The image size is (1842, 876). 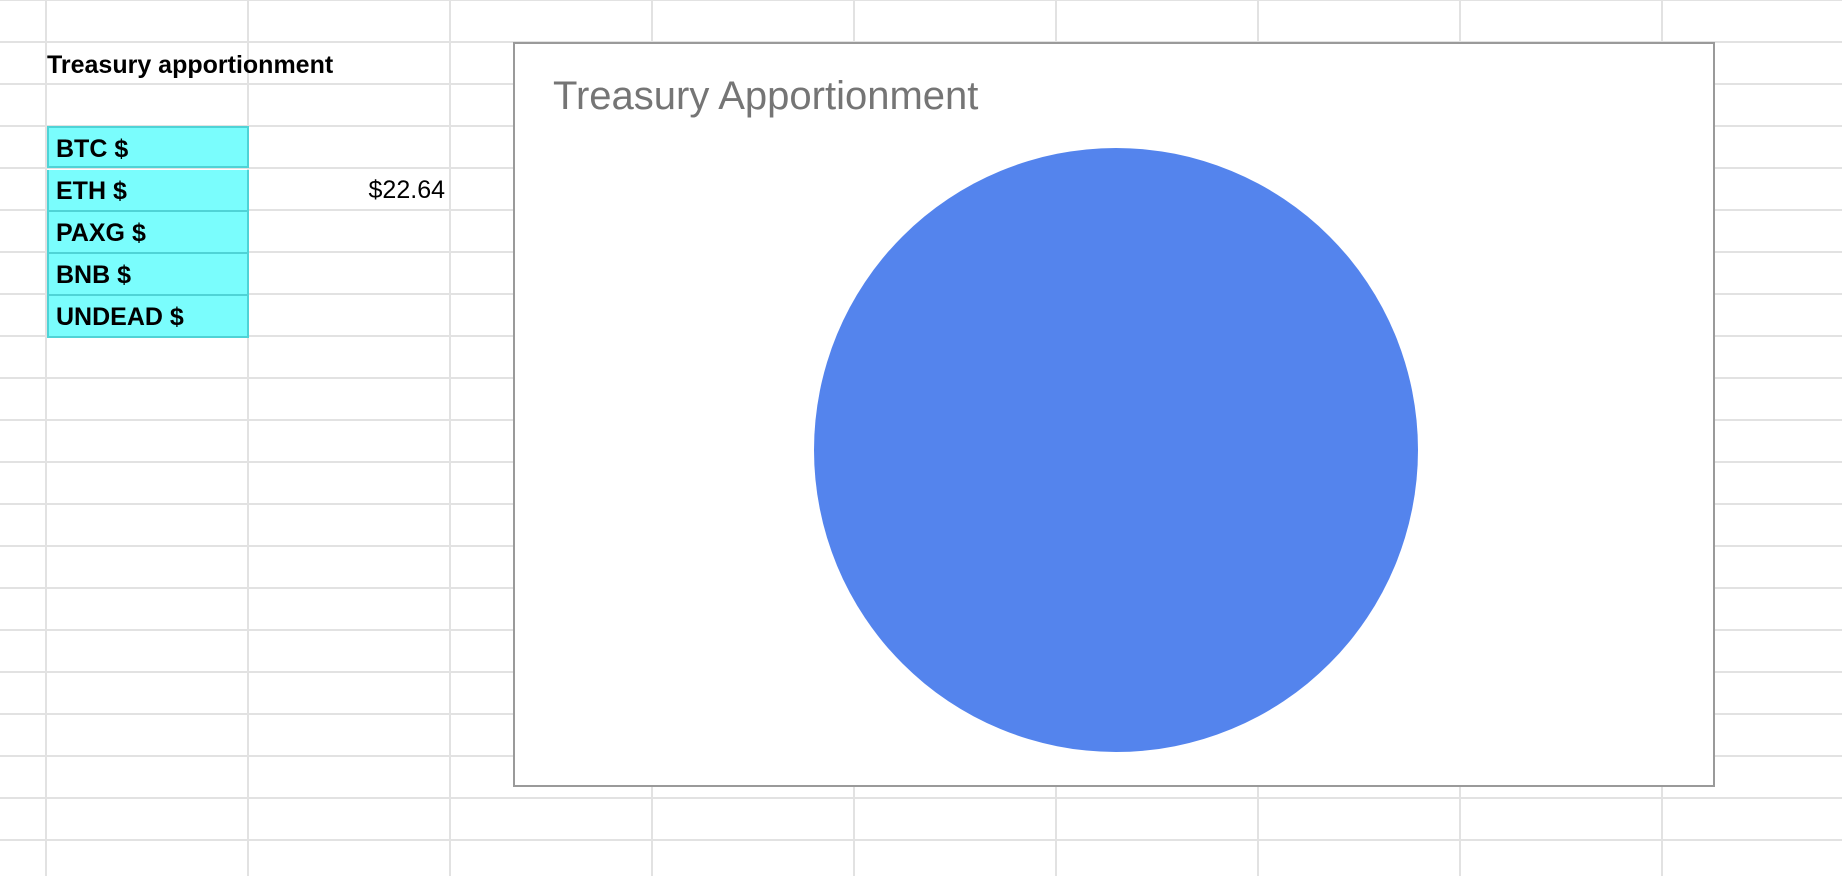 What do you see at coordinates (148, 191) in the screenshot?
I see `asset-label-cell-eth: ETH $` at bounding box center [148, 191].